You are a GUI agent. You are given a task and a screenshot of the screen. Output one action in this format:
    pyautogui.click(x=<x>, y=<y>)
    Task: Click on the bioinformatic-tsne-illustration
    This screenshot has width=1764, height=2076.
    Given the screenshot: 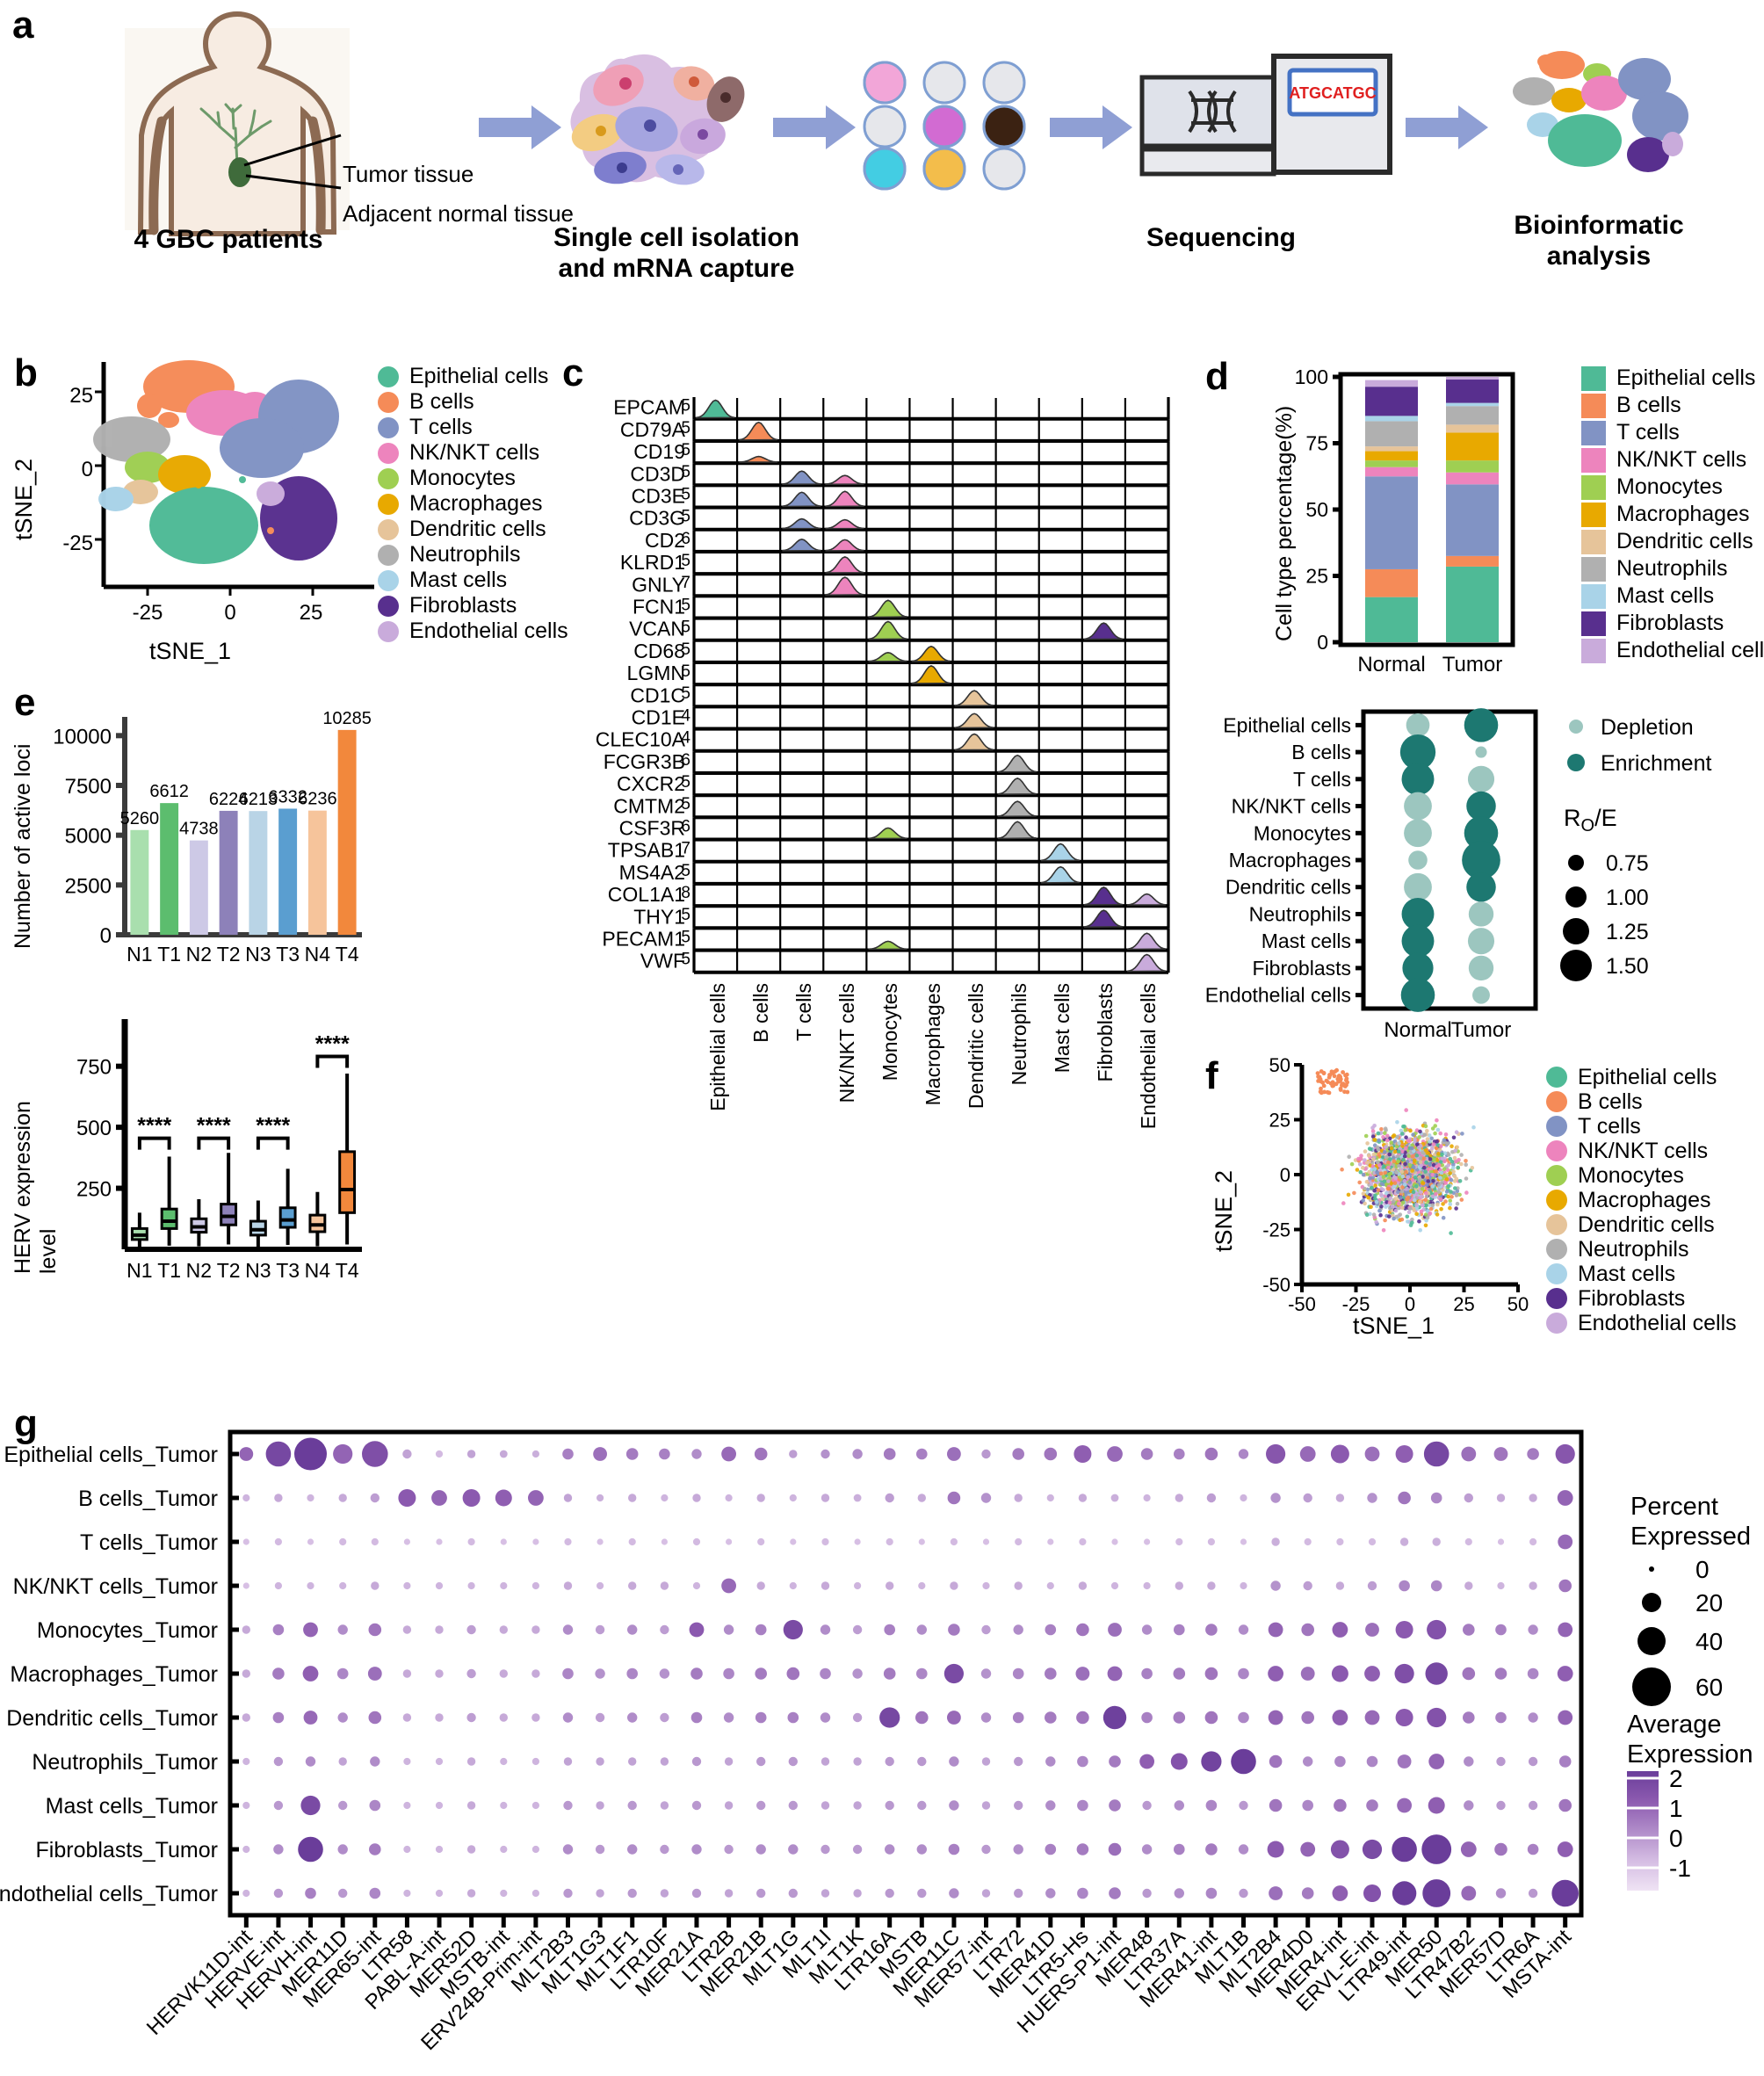 What is the action you would take?
    pyautogui.click(x=1600, y=111)
    